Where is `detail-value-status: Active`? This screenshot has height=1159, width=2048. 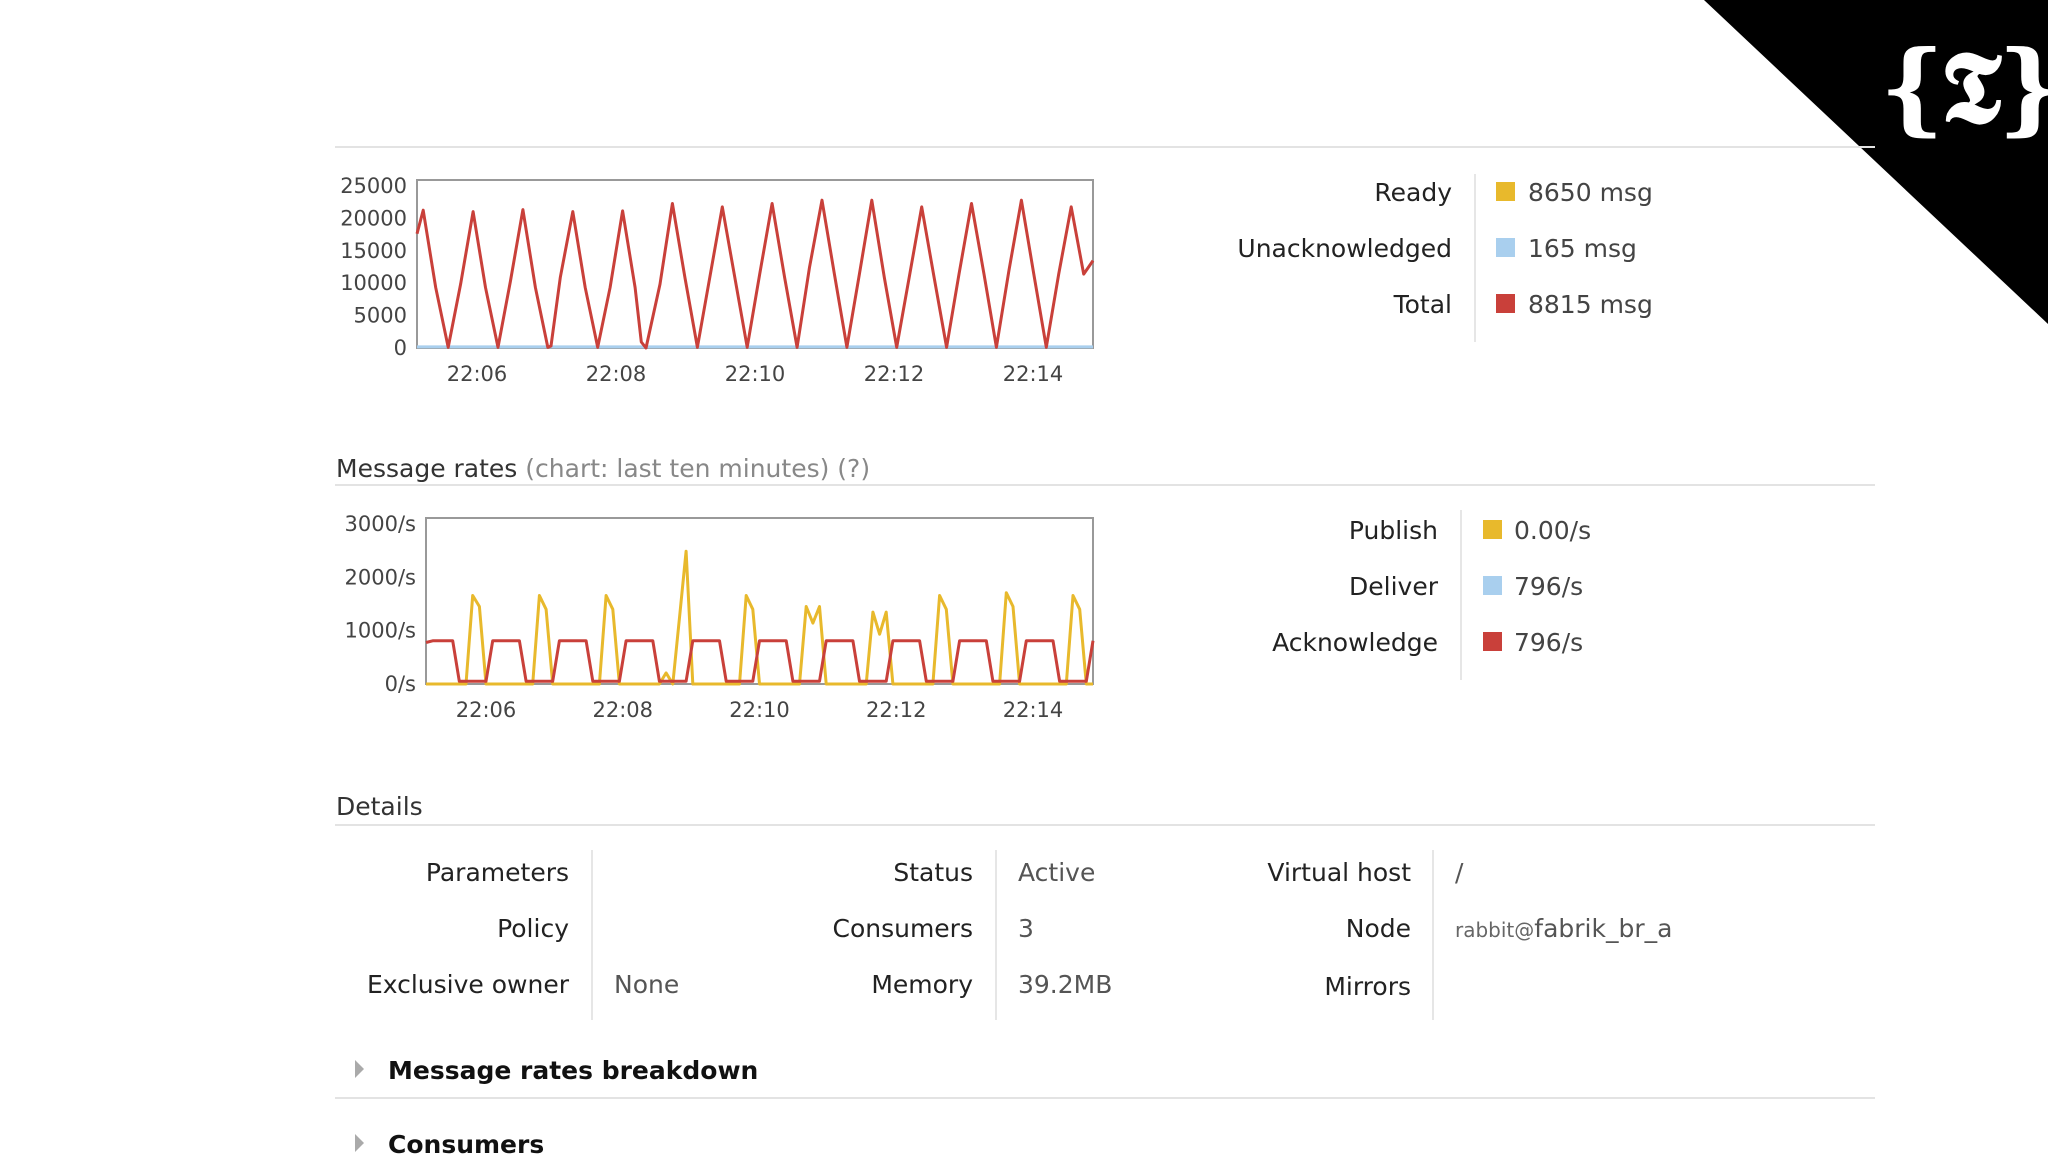 detail-value-status: Active is located at coordinates (1057, 872).